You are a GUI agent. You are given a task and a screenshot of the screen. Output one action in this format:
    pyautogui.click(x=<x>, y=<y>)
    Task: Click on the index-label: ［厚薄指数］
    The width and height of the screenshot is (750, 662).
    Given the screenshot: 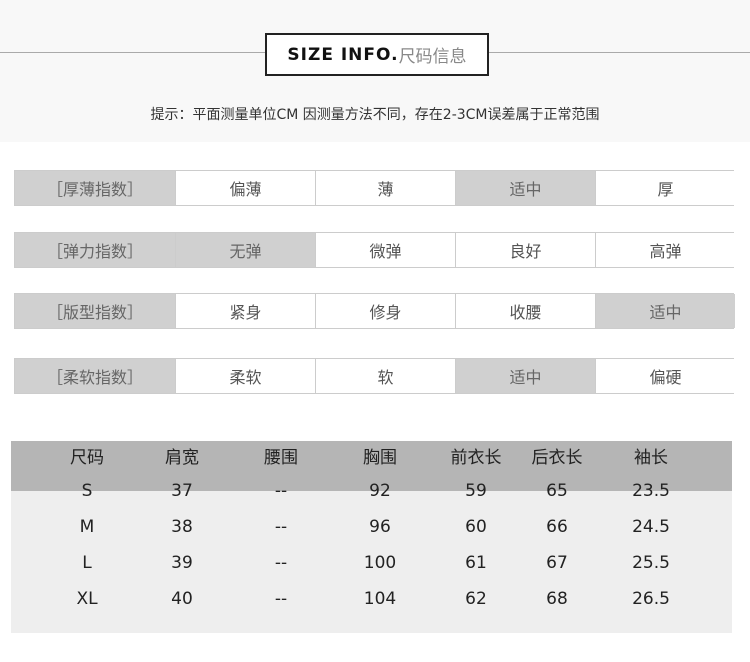 What is the action you would take?
    pyautogui.click(x=95, y=188)
    